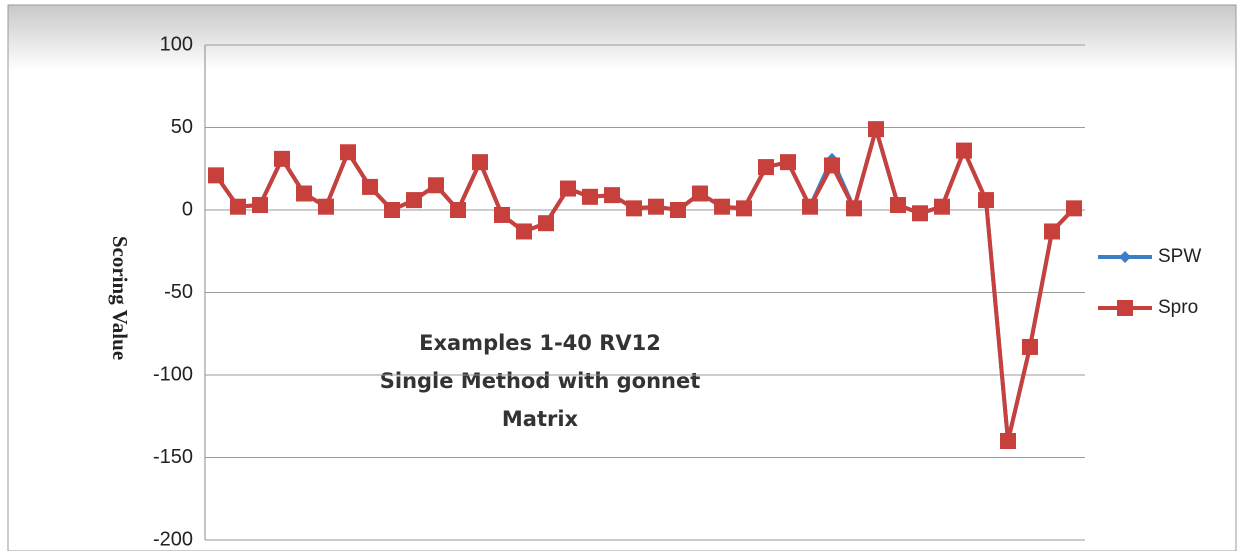 The height and width of the screenshot is (551, 1240). What do you see at coordinates (1178, 307) in the screenshot?
I see `legend-label: Spro` at bounding box center [1178, 307].